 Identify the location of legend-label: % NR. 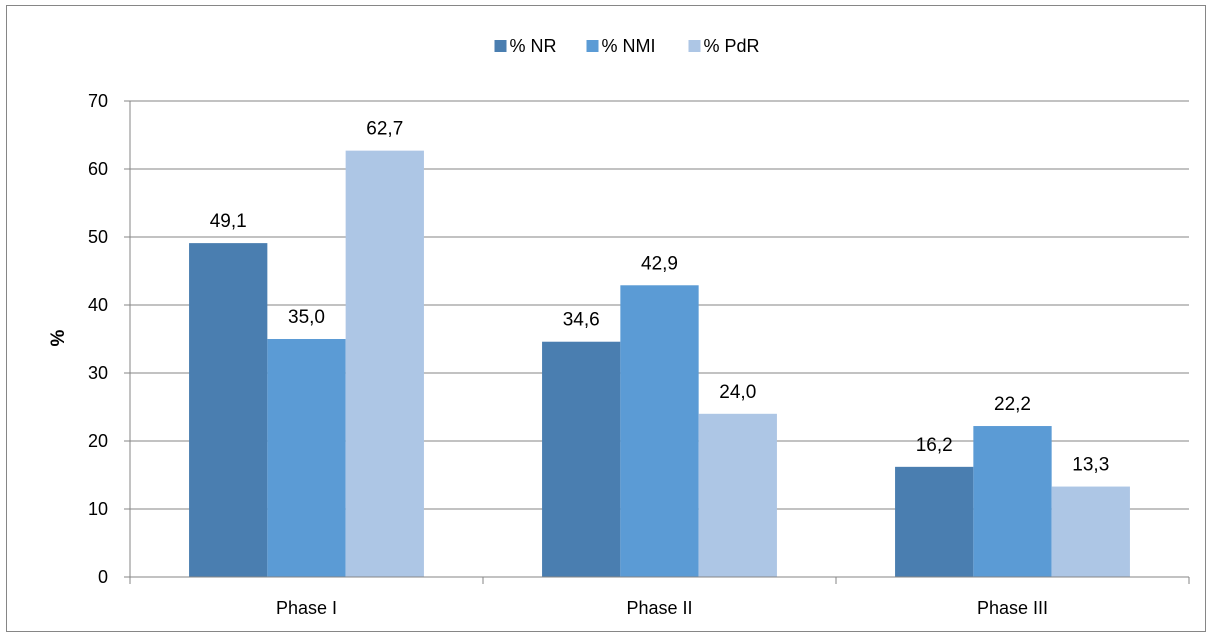
(533, 46).